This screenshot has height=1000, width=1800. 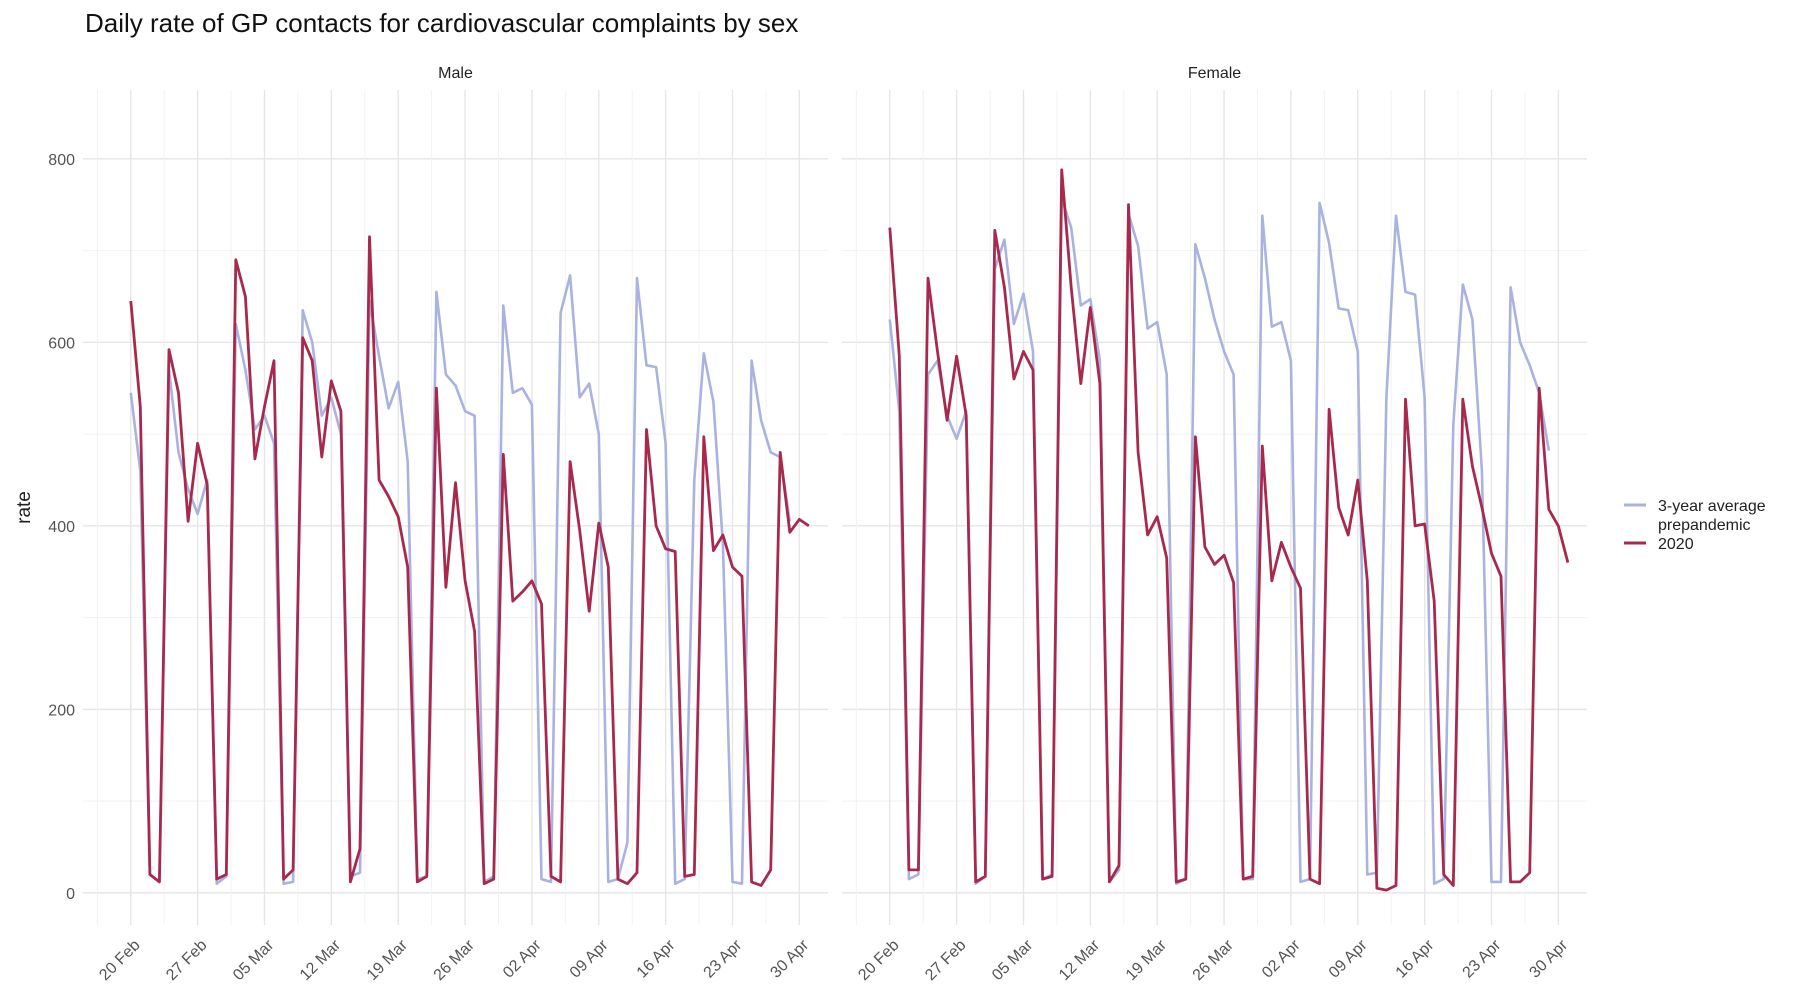 I want to click on female-x-tick-label: 05 Mar, so click(x=1013, y=960).